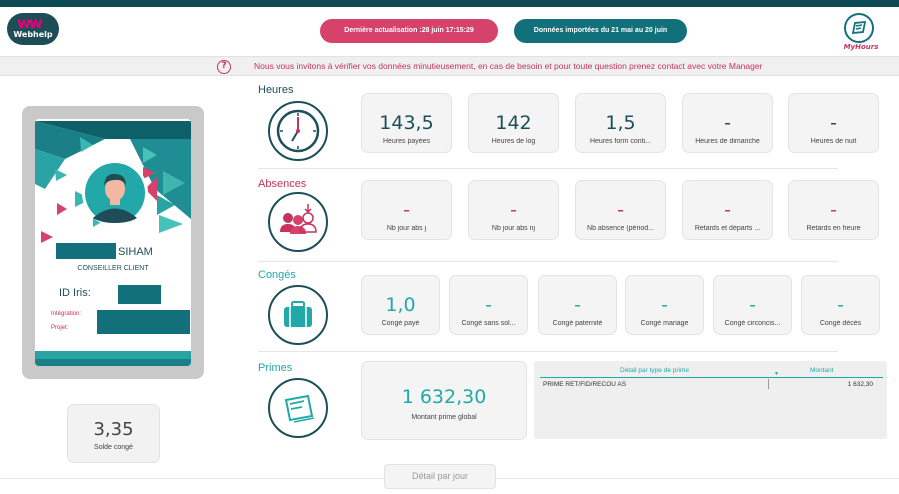 The image size is (899, 494). What do you see at coordinates (275, 368) in the screenshot?
I see `section-title-primes: Primes` at bounding box center [275, 368].